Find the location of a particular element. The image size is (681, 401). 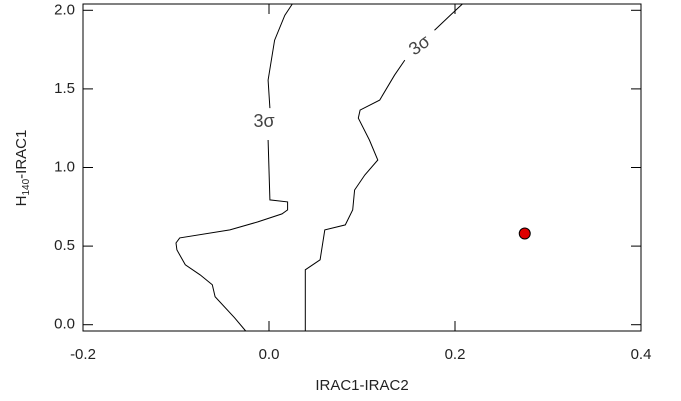

y-axis-label: H140-IRAC1 is located at coordinates (22, 168).